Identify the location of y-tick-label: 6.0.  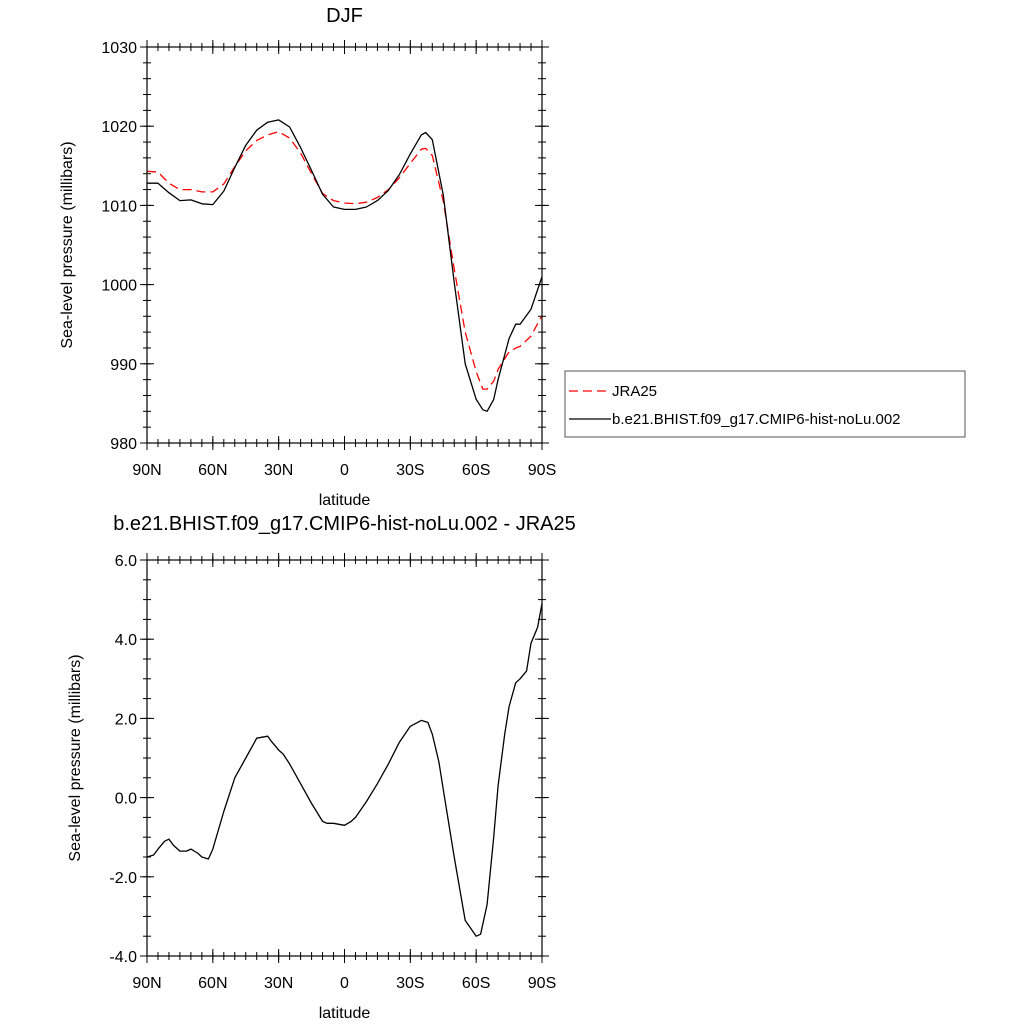
(126, 561).